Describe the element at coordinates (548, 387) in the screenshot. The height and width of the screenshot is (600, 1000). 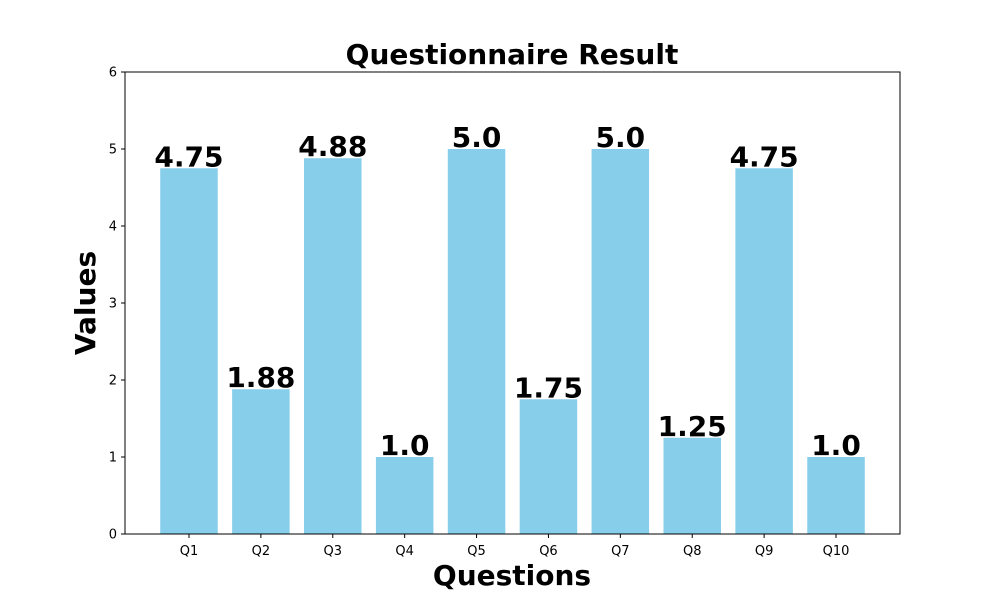
I see `data-label-q6: 1.75` at that location.